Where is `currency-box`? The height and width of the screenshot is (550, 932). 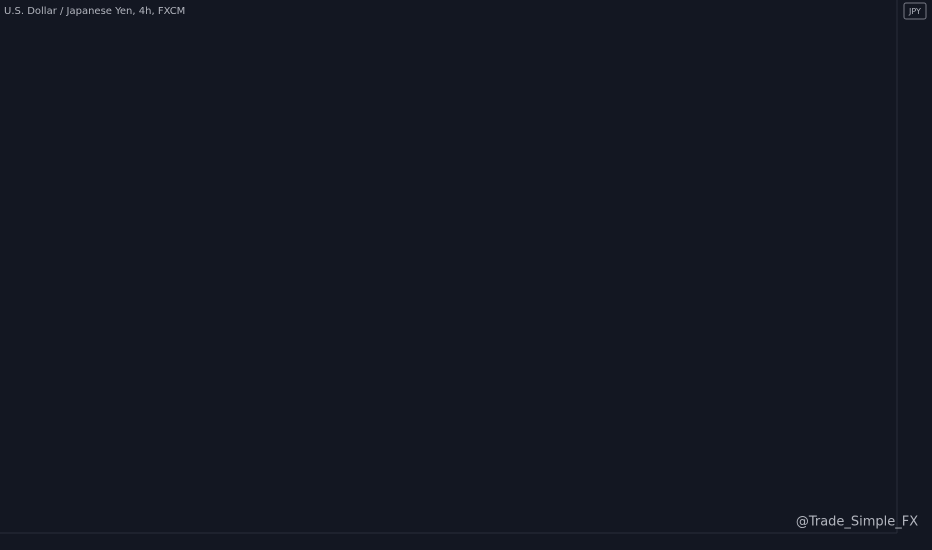
currency-box is located at coordinates (915, 11).